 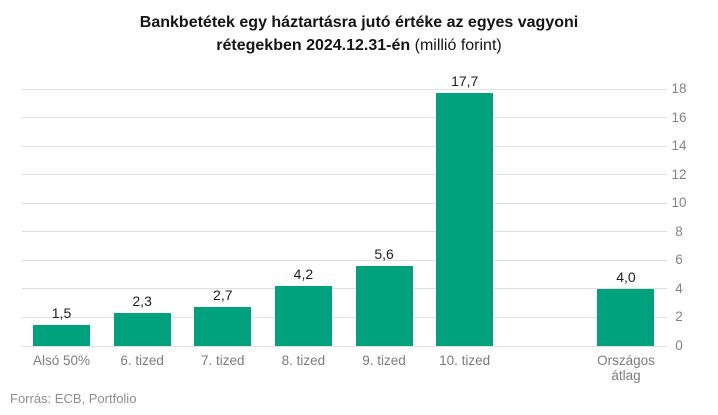 I want to click on y-tick-label: 6, so click(x=679, y=260).